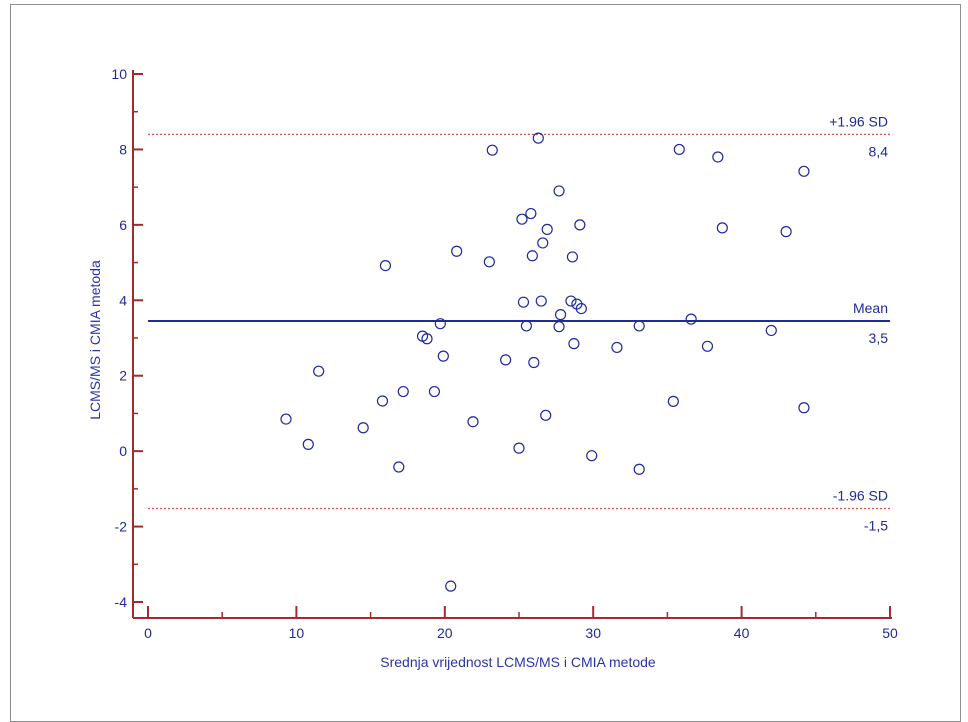 Image resolution: width=968 pixels, height=722 pixels. Describe the element at coordinates (870, 308) in the screenshot. I see `mean-label: Mean` at that location.